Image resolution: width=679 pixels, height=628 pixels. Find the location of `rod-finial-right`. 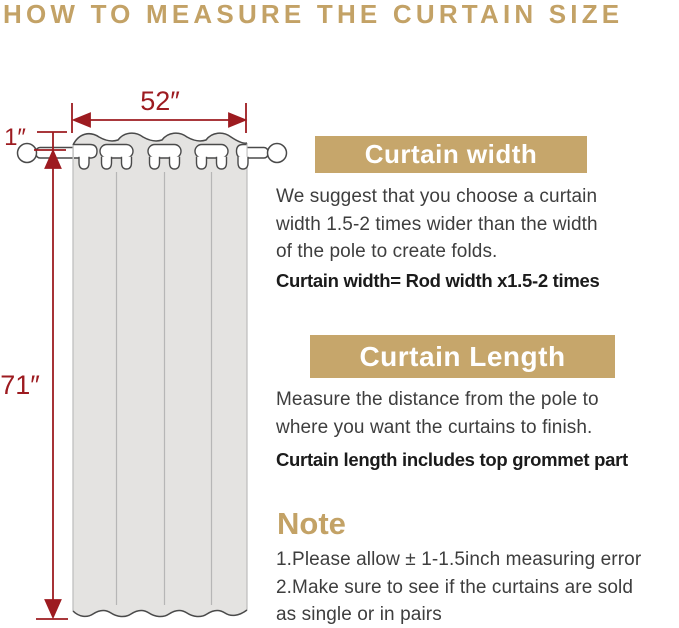

rod-finial-right is located at coordinates (277, 153).